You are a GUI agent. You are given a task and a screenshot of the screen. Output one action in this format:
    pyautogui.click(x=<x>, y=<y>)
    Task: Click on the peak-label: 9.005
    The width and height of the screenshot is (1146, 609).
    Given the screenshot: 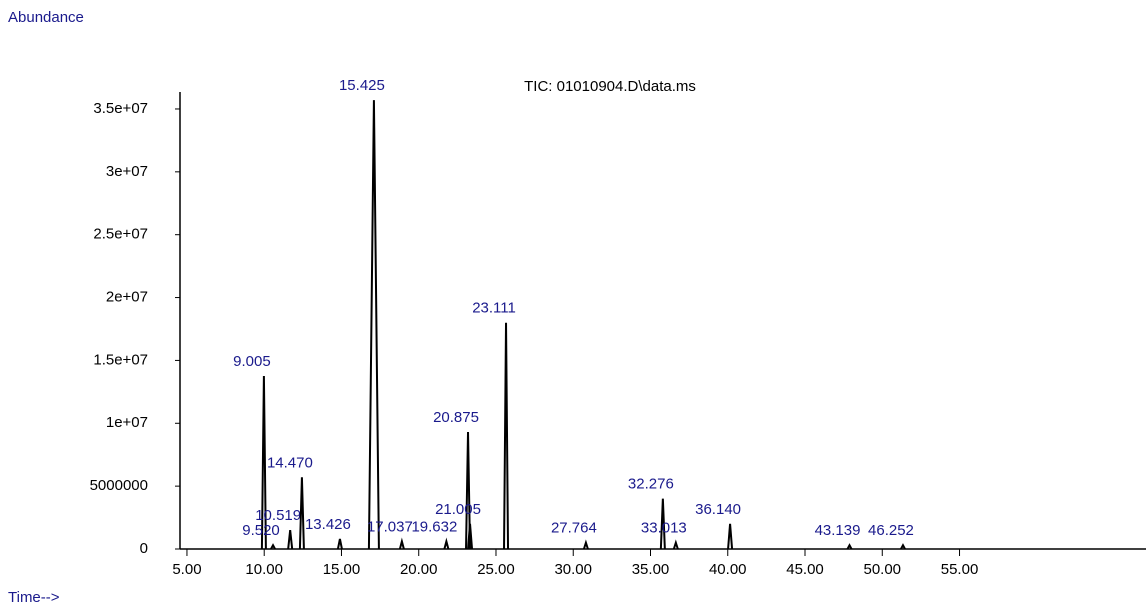 What is the action you would take?
    pyautogui.click(x=252, y=361)
    